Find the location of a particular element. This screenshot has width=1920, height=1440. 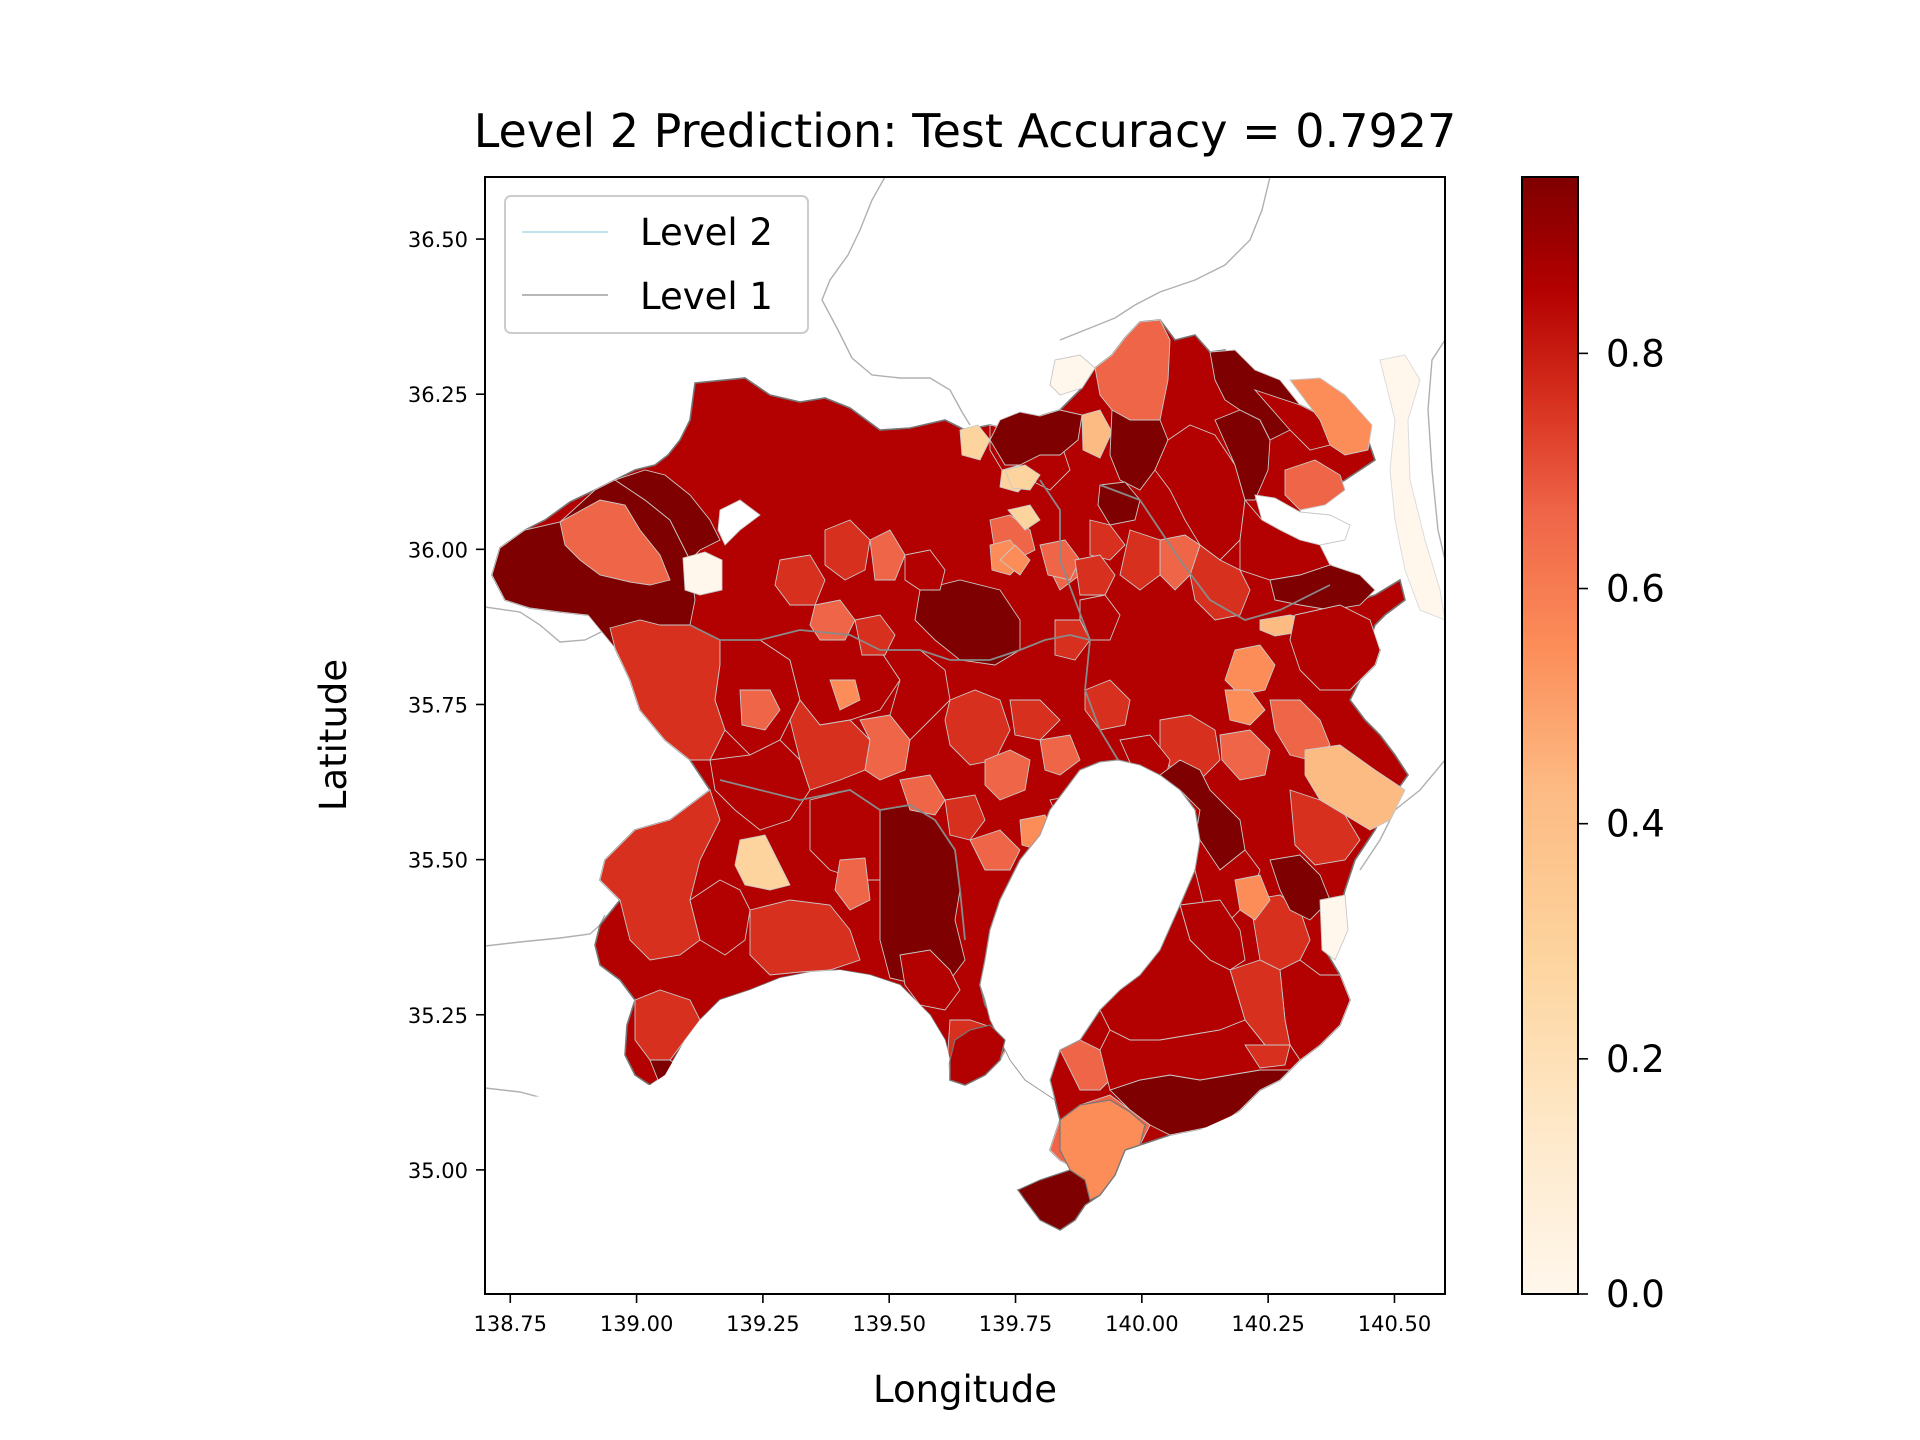

x-axis-label: Longitude is located at coordinates (965, 1389).